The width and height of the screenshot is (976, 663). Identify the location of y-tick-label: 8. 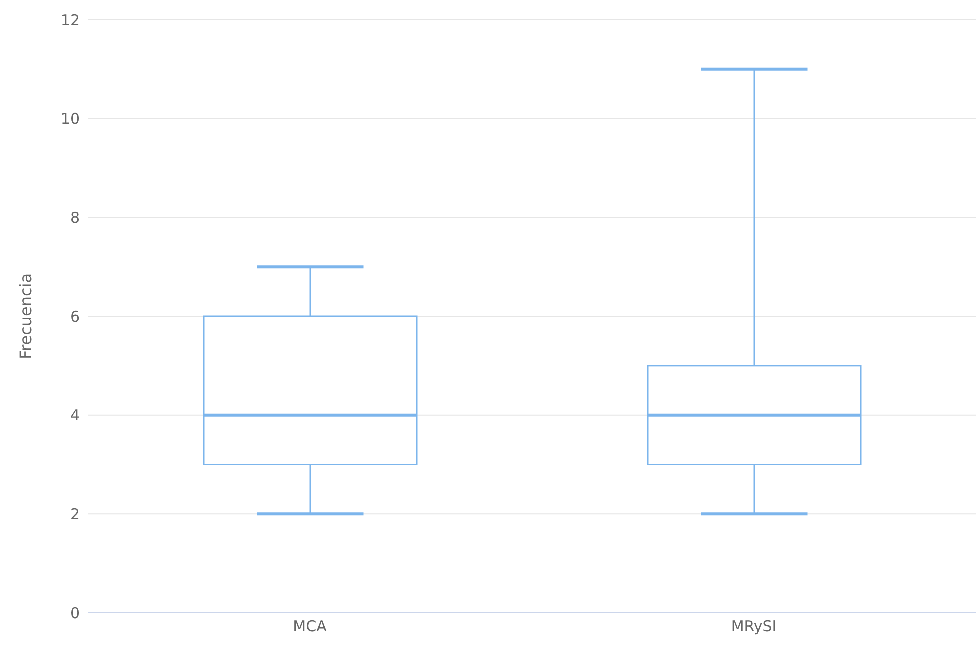
(75, 217).